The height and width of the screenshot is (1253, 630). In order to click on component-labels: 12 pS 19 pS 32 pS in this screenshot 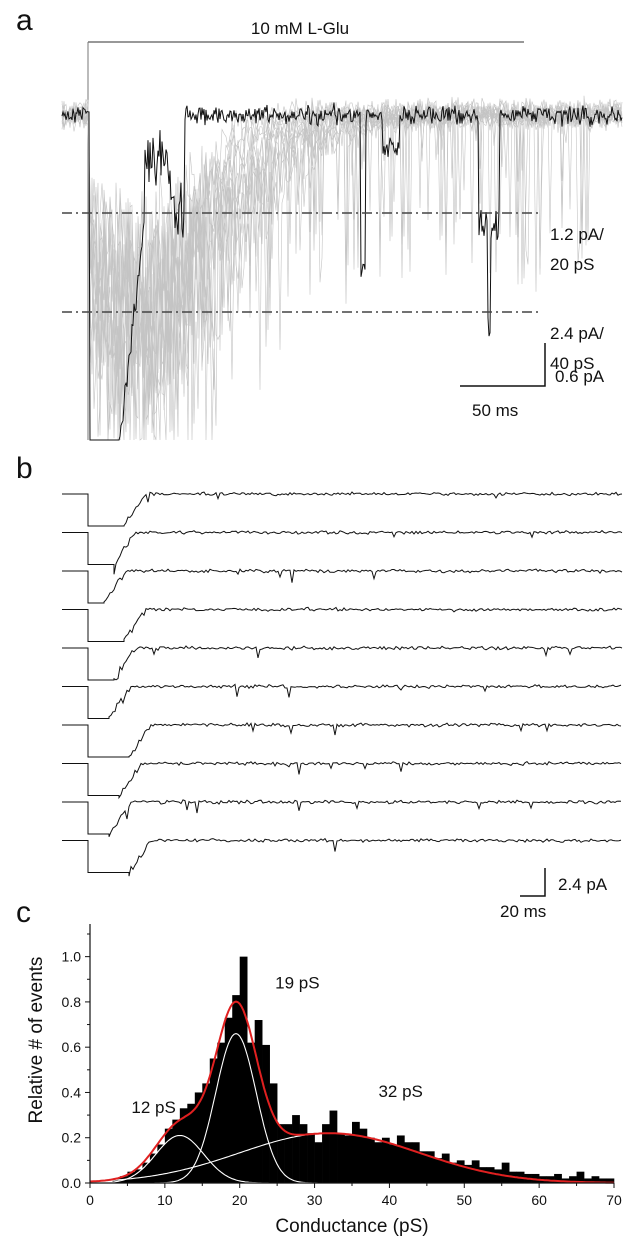, I will do `click(277, 1045)`.